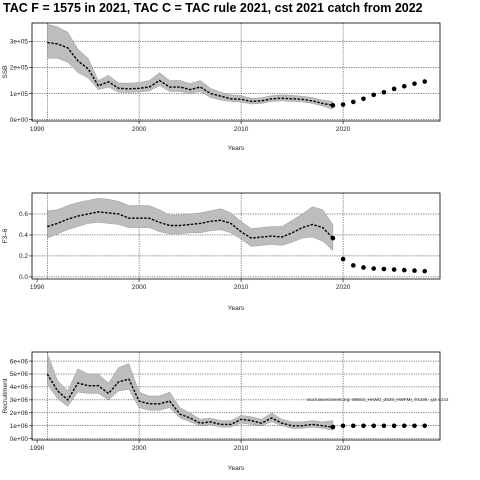  I want to click on y-tick-label: 1e+06, so click(19, 426).